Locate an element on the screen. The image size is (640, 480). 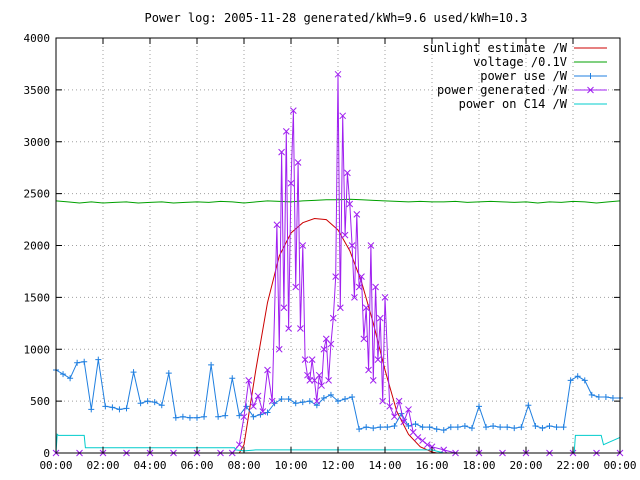
legend-label: power on C14 /W is located at coordinates (513, 104).